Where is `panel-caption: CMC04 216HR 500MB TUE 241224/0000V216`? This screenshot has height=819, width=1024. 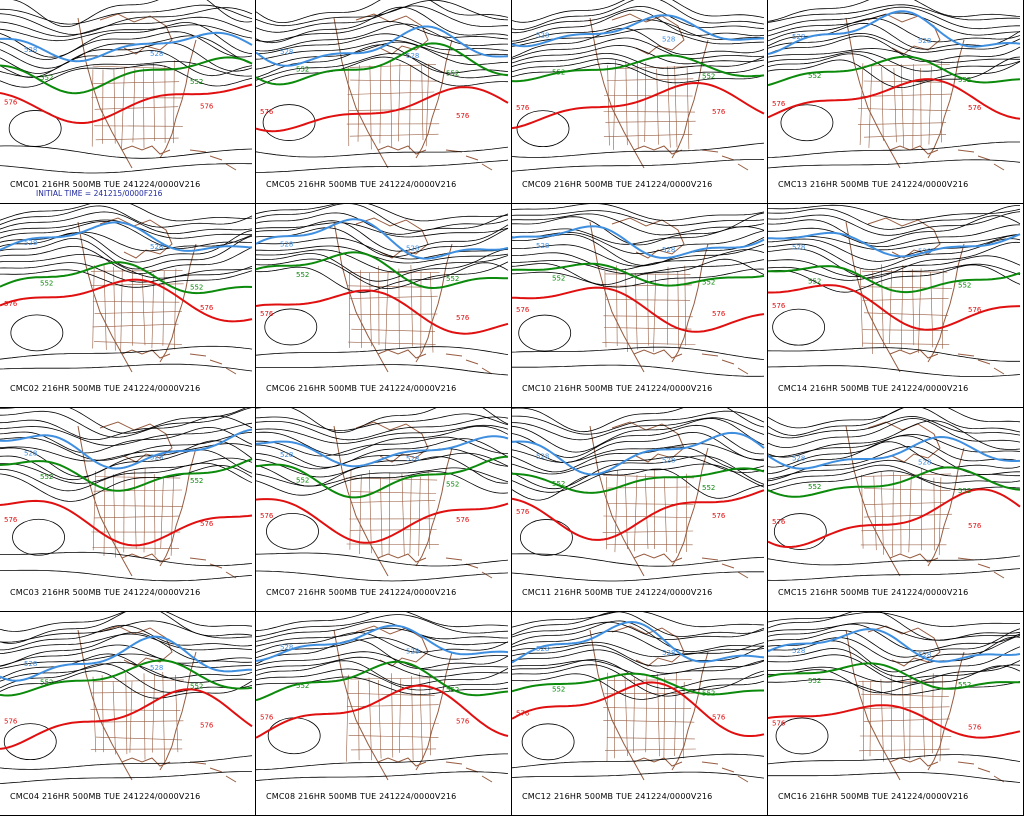
panel-caption: CMC04 216HR 500MB TUE 241224/0000V216 is located at coordinates (105, 796).